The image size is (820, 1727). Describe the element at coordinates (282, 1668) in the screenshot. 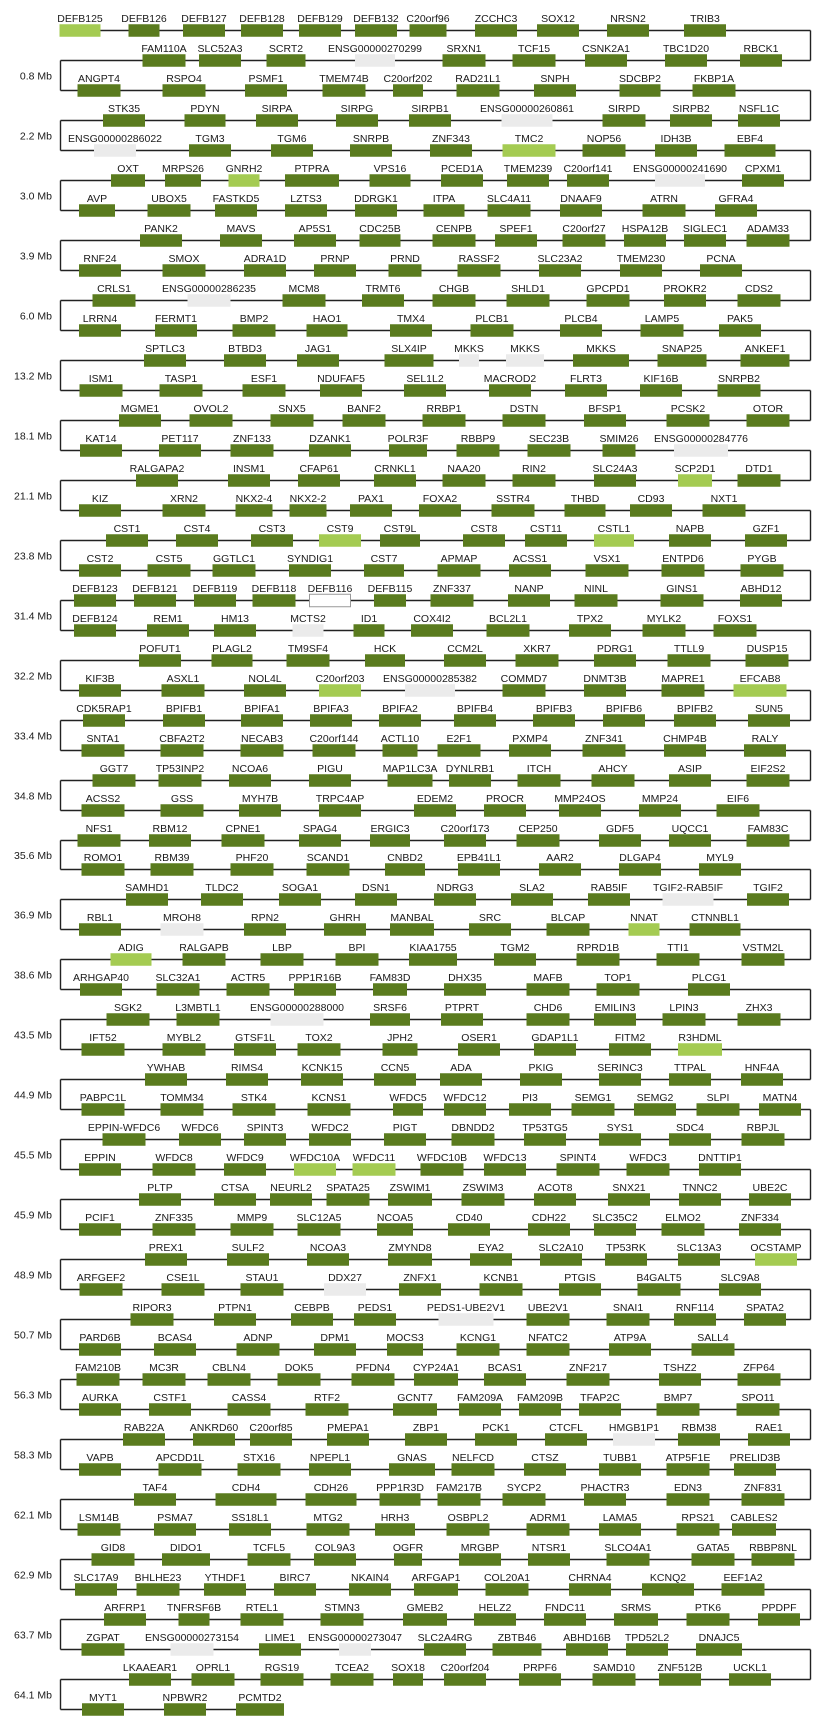

I see `svg-text: RGS19` at that location.